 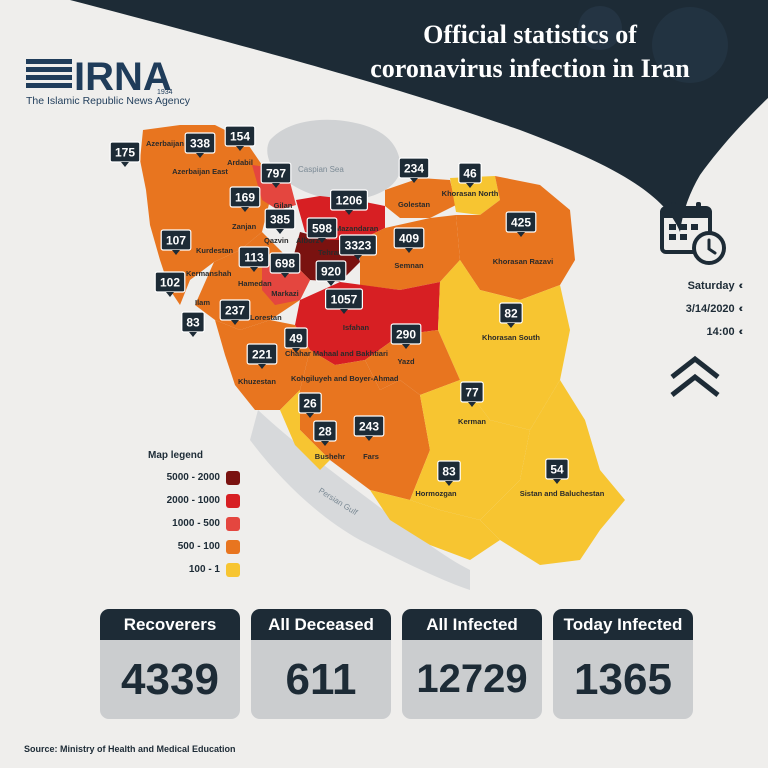 I want to click on province-case-pin: 425, so click(x=521, y=224).